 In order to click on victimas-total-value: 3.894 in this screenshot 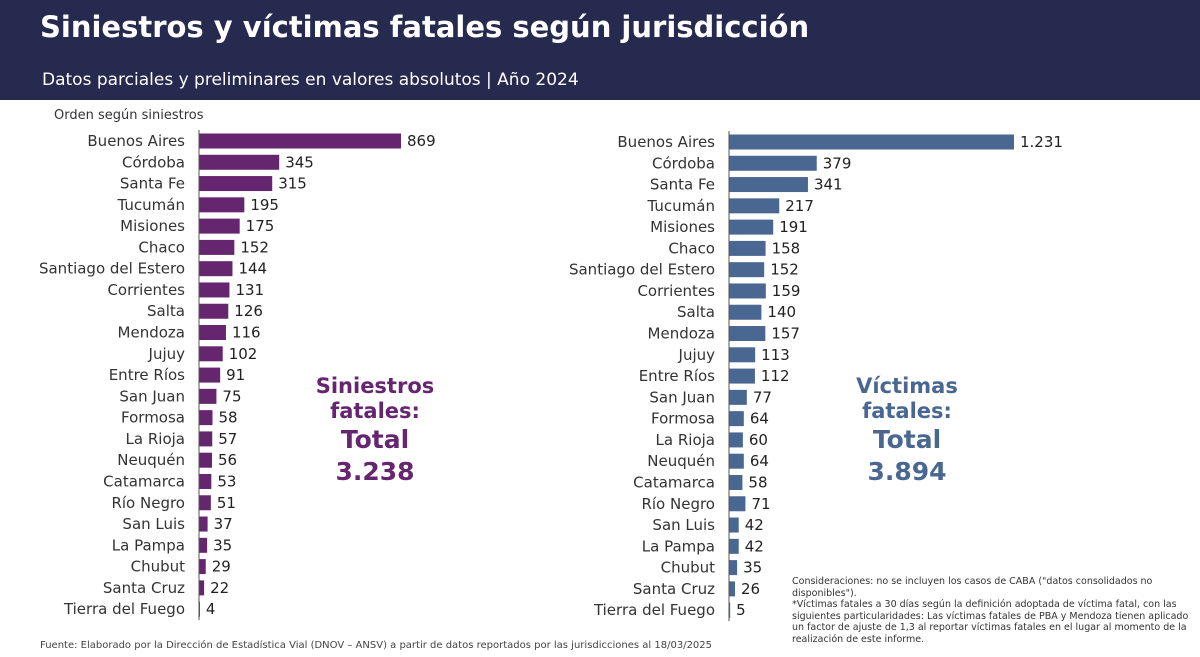, I will do `click(907, 471)`.